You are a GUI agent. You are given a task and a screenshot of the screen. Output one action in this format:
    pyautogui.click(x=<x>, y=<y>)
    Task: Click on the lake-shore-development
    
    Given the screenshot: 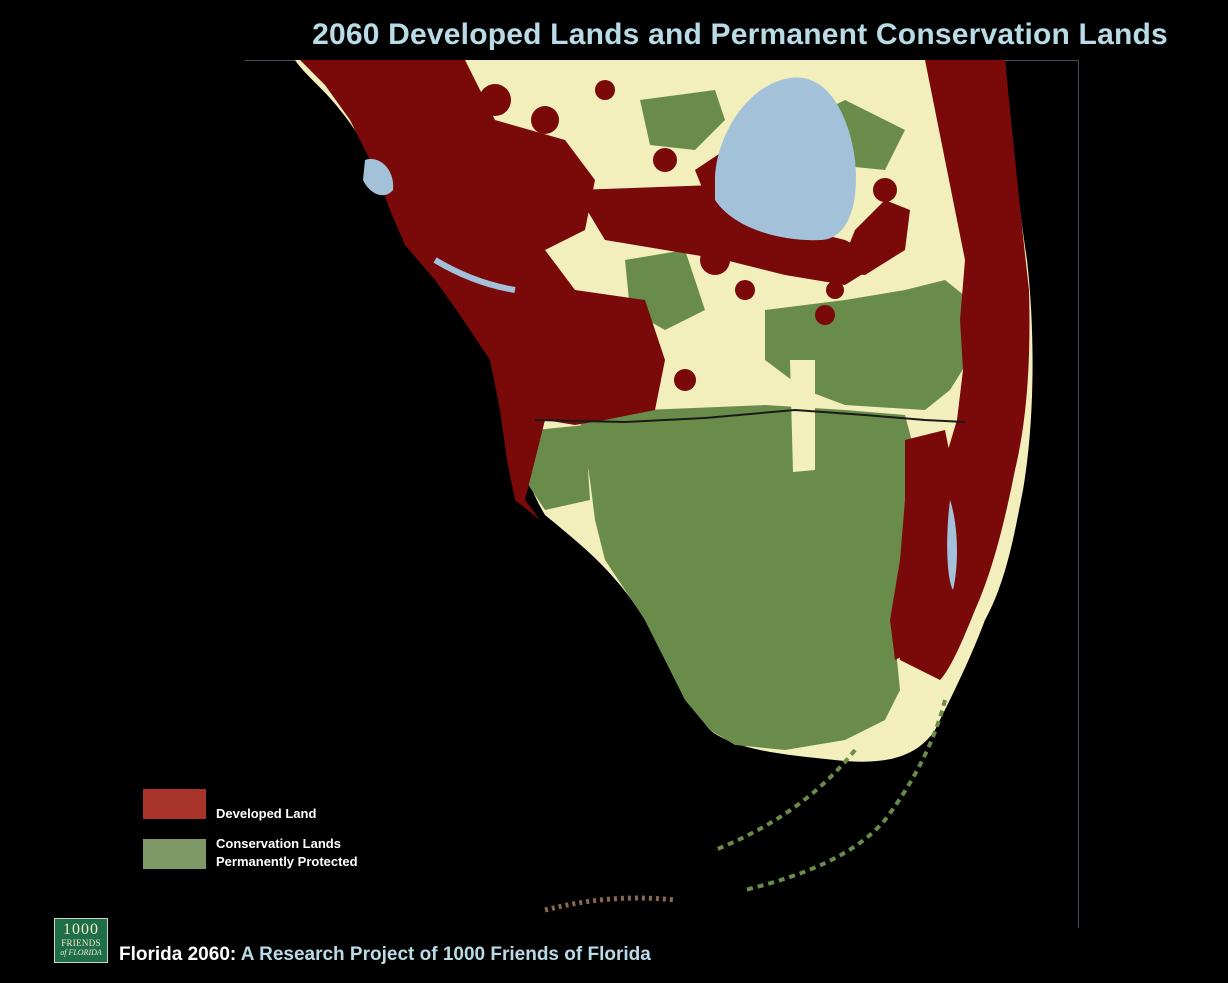 What is the action you would take?
    pyautogui.click(x=802, y=212)
    